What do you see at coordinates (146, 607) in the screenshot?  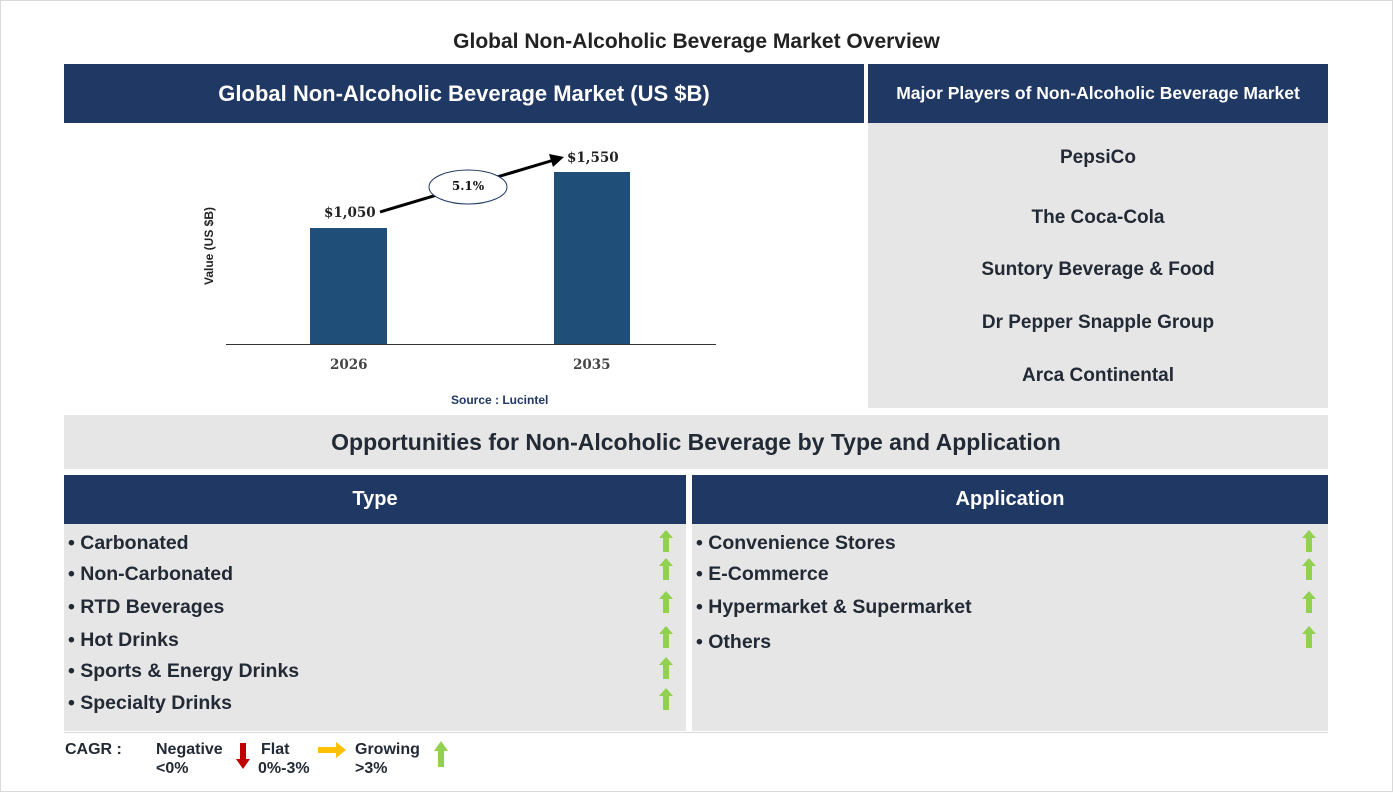 I see `type-item: • RTD Beverages` at bounding box center [146, 607].